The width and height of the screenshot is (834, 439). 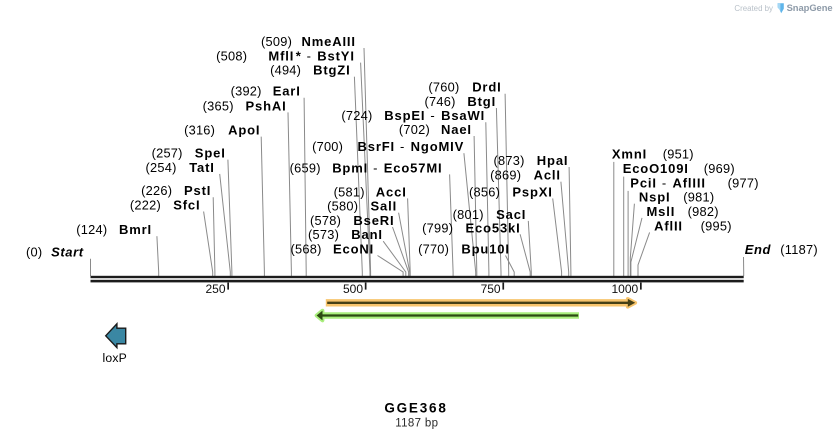 What do you see at coordinates (703, 211) in the screenshot?
I see `svg-text: (982)` at bounding box center [703, 211].